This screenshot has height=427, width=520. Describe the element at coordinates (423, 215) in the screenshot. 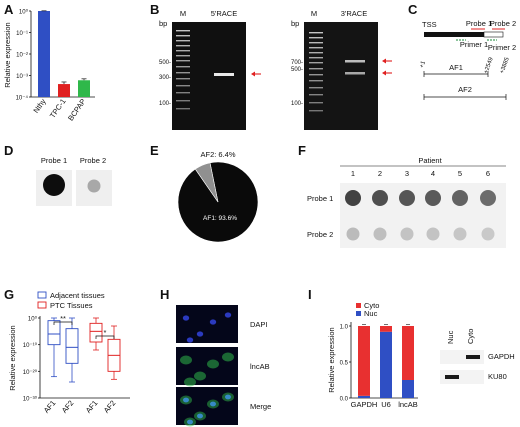

I see `blot-membrane` at that location.